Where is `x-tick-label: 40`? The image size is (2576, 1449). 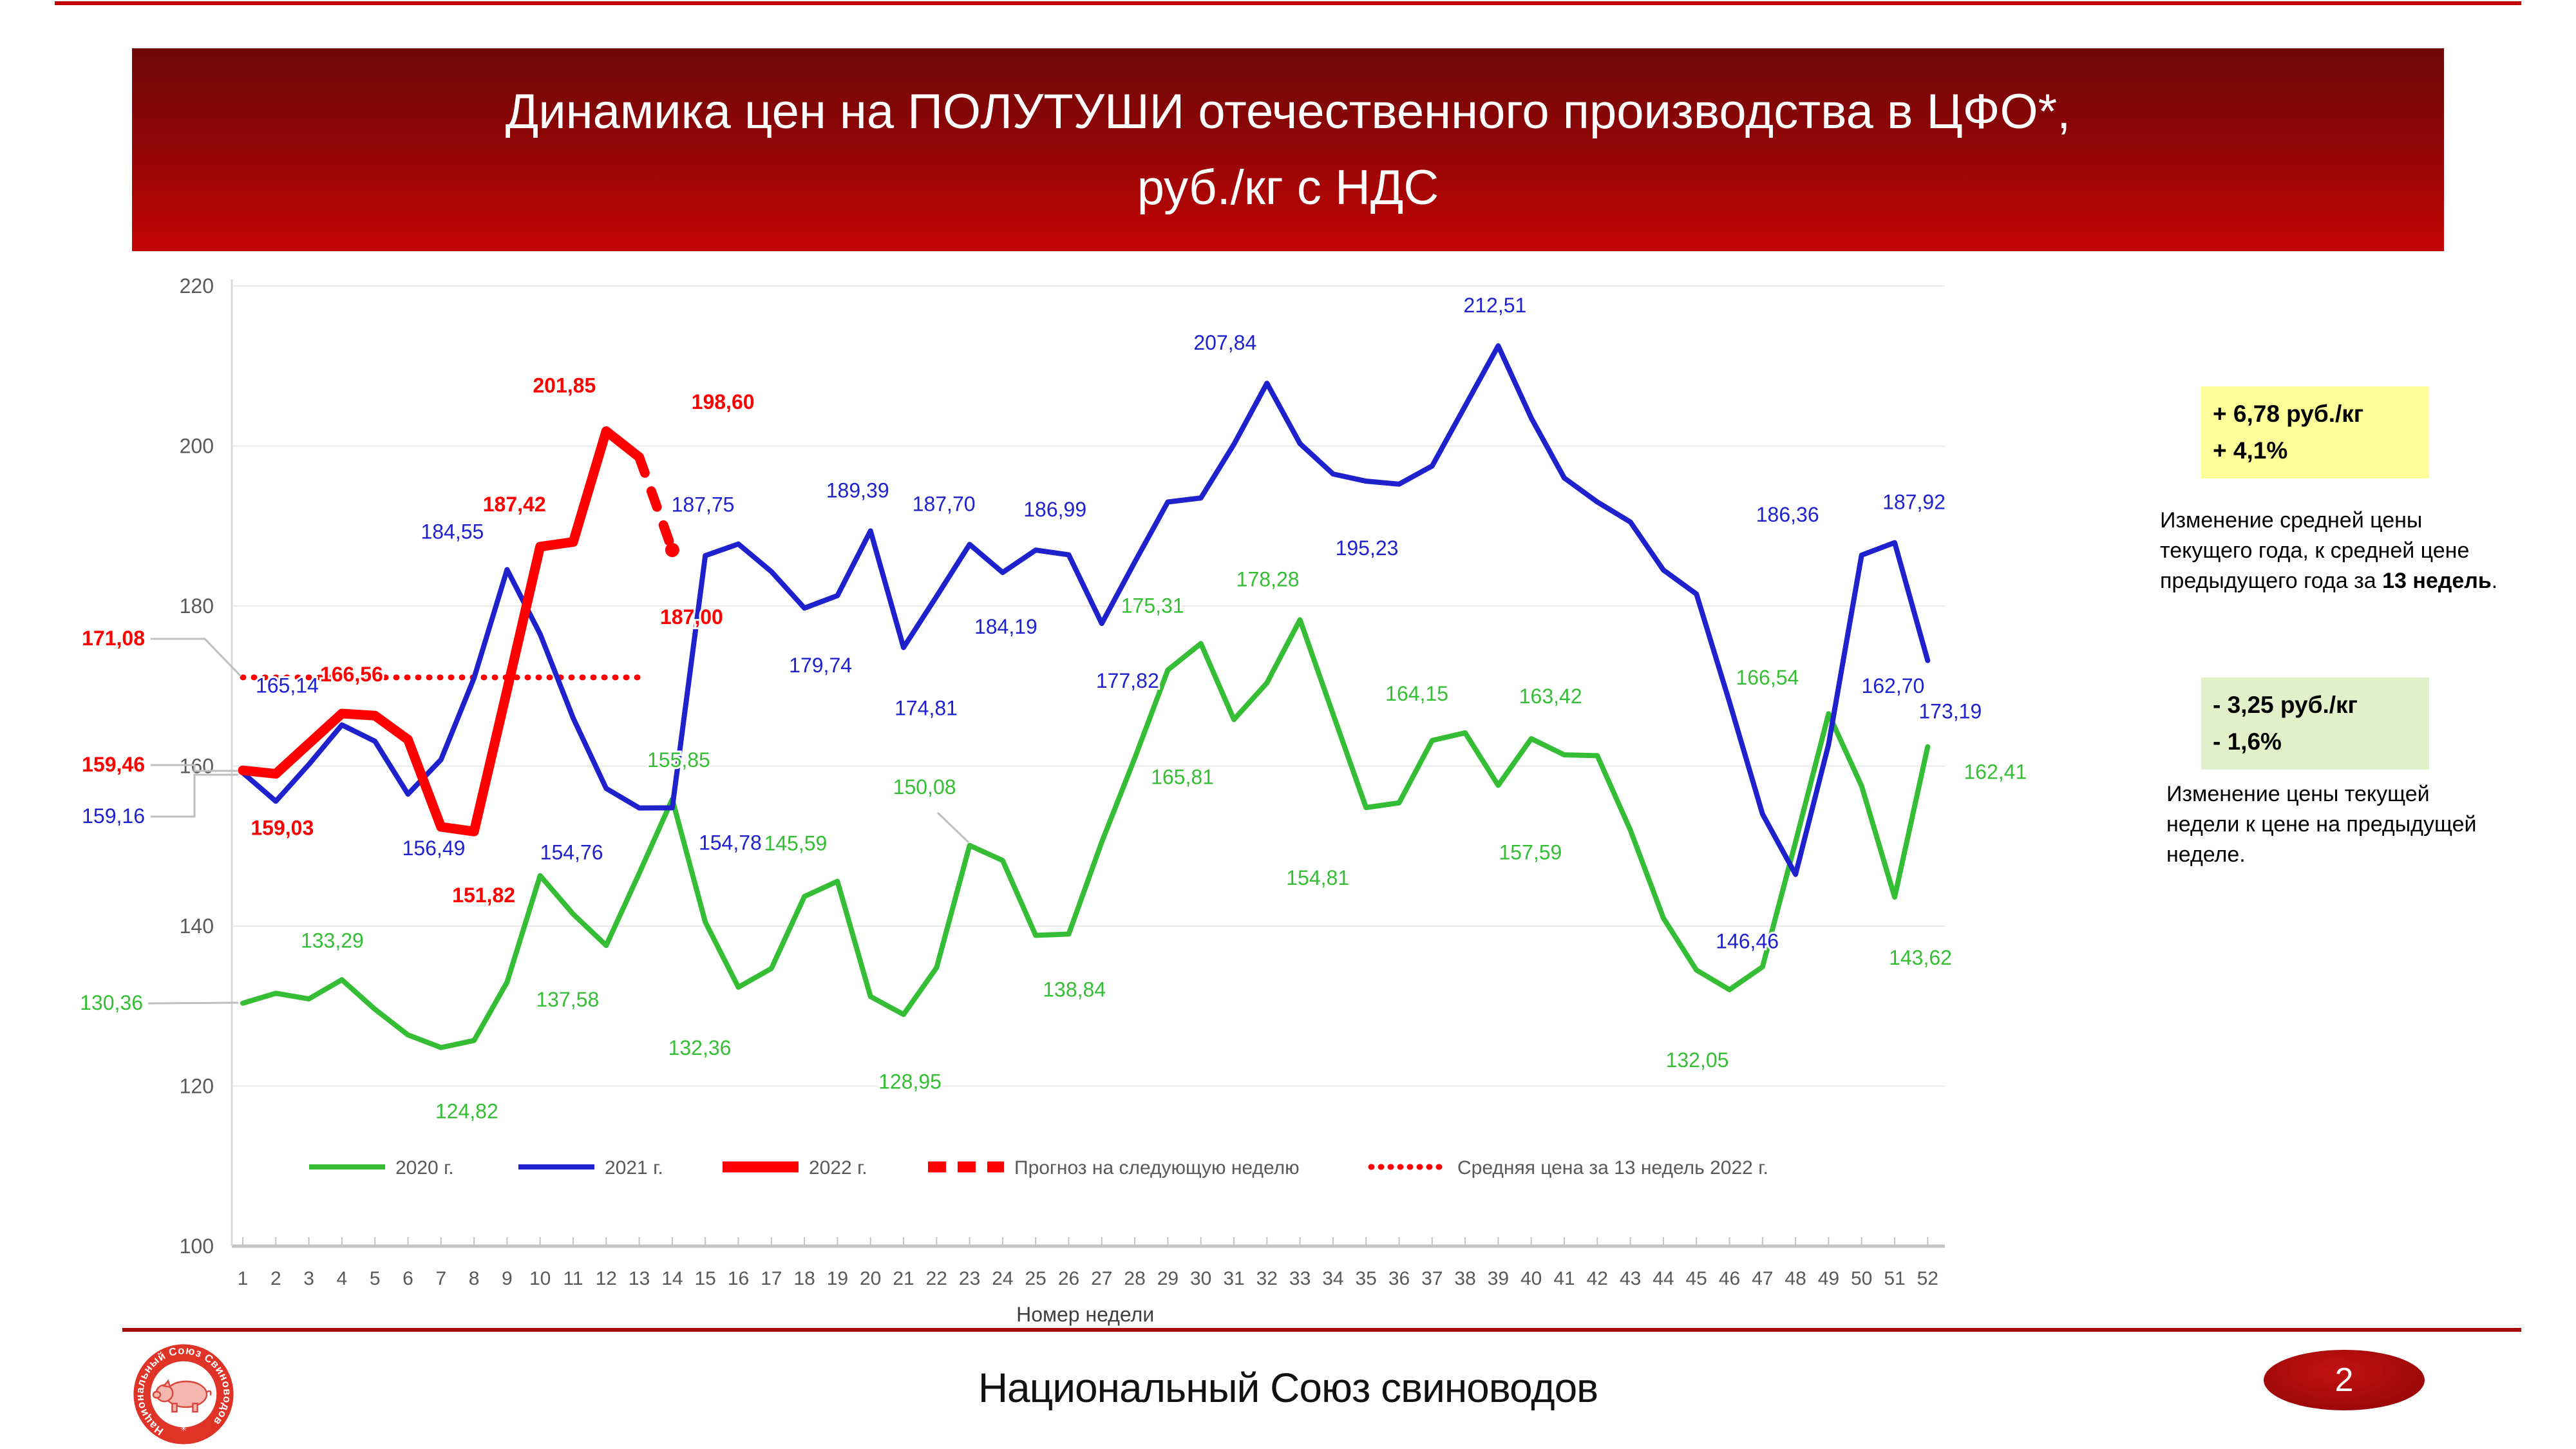
x-tick-label: 40 is located at coordinates (1531, 1278).